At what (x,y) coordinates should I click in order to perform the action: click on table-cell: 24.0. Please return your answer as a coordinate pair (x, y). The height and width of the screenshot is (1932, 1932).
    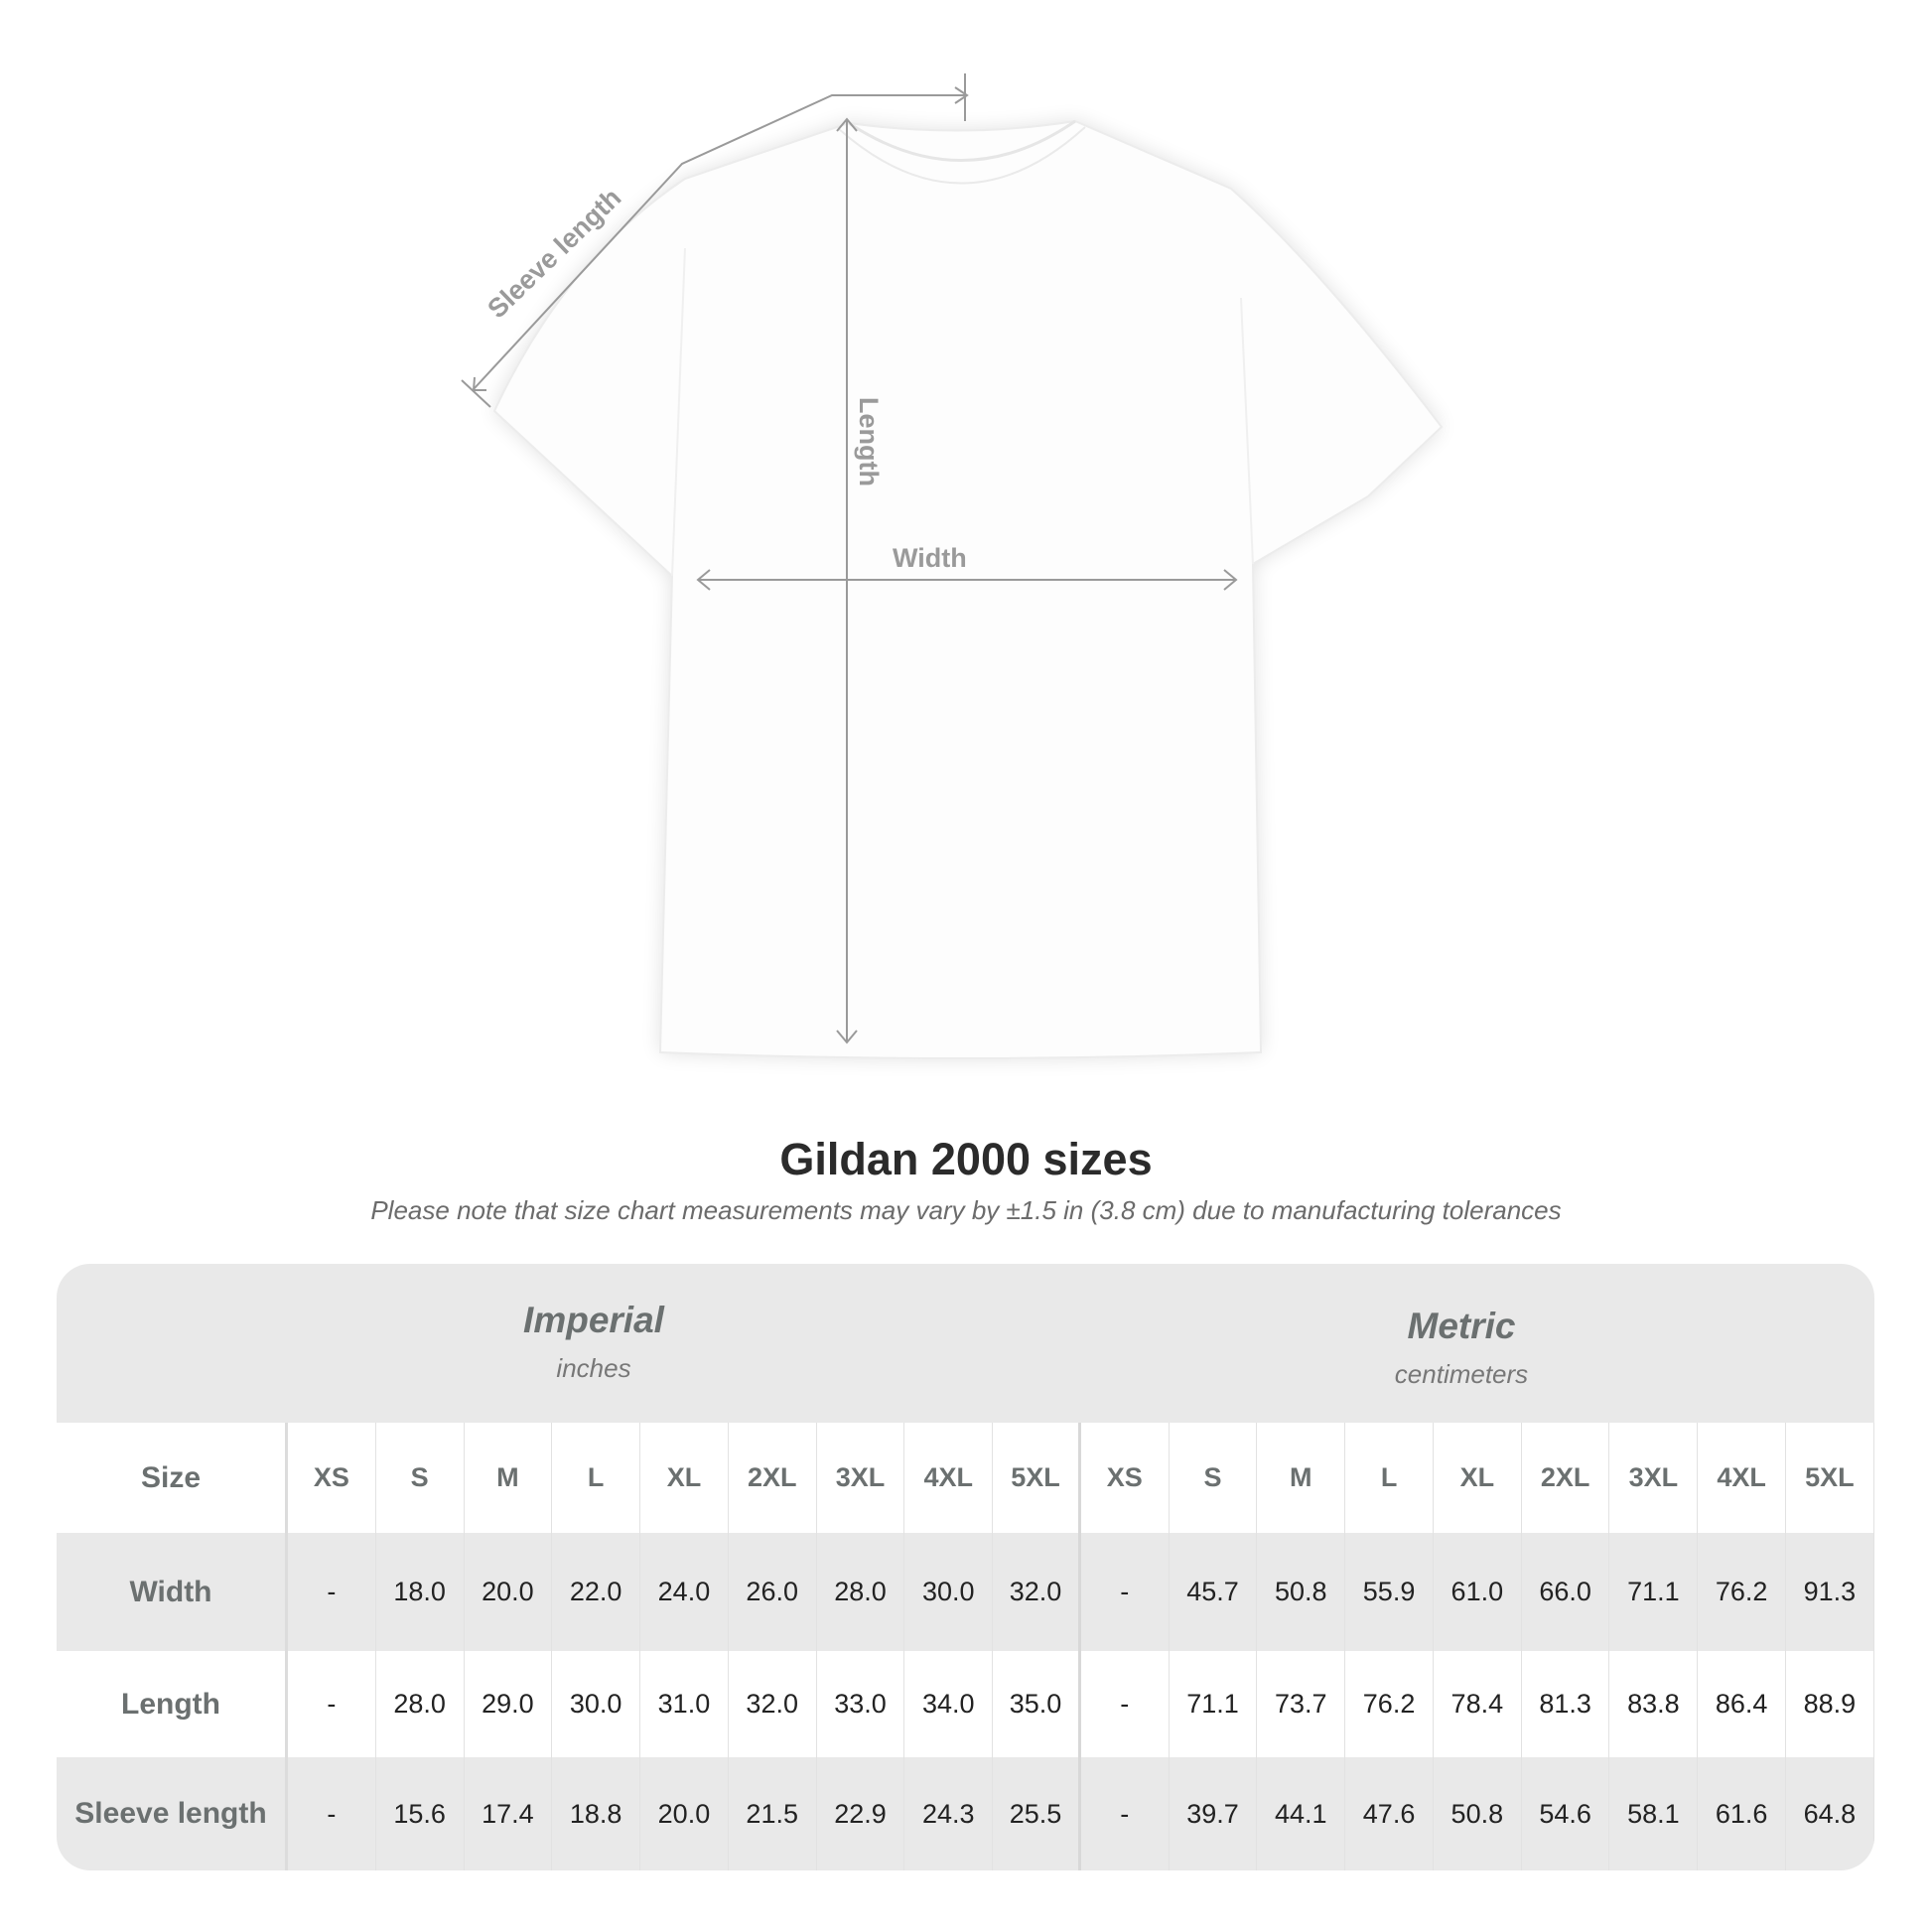
    Looking at the image, I should click on (684, 1592).